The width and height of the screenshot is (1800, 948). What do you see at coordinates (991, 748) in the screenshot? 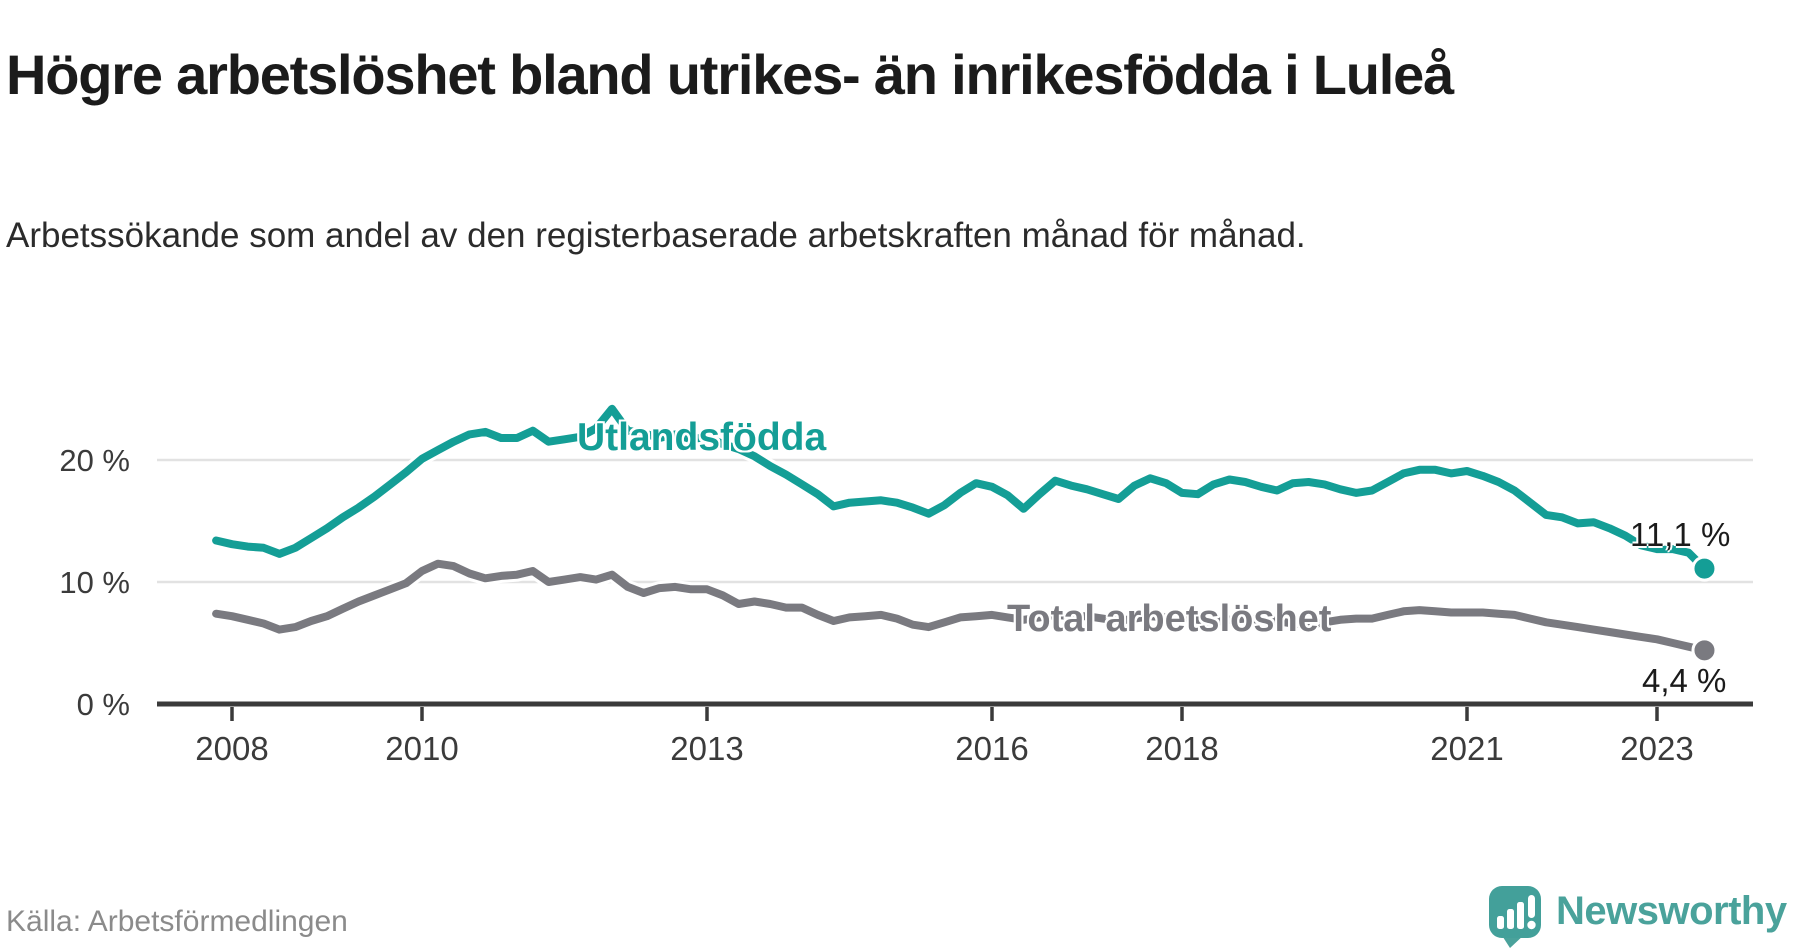
I see `x-axis-label: 2016` at bounding box center [991, 748].